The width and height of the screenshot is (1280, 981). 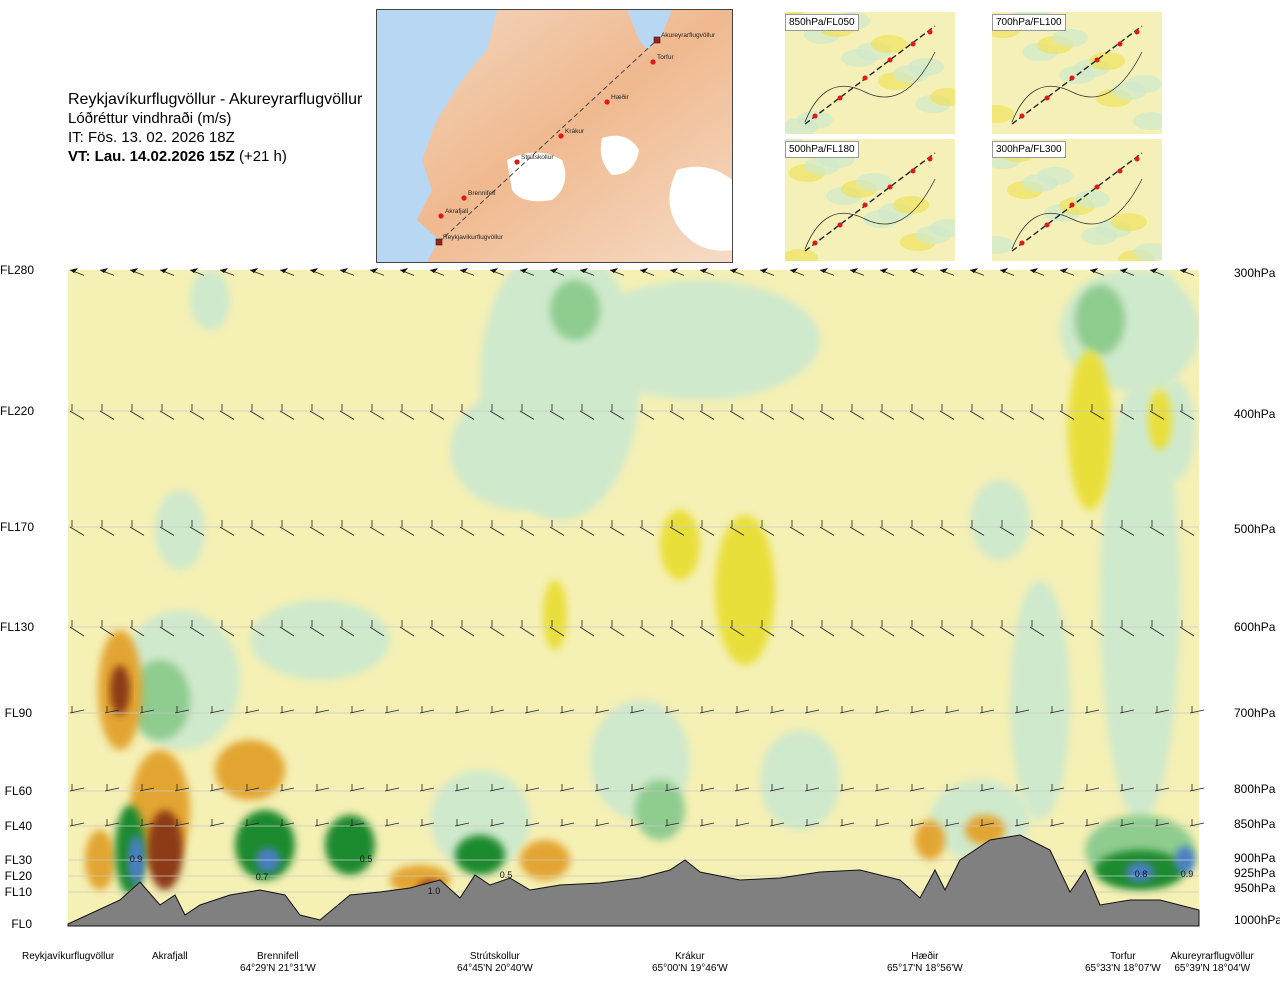 What do you see at coordinates (495, 963) in the screenshot?
I see `x-location-label: Strútskollur 64°45'N 20°40'W` at bounding box center [495, 963].